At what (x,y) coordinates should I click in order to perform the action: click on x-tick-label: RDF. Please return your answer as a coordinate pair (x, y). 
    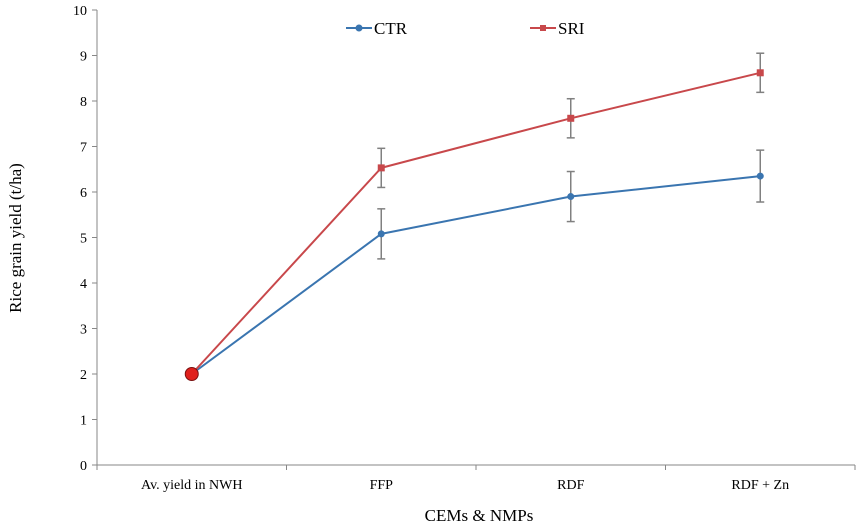
    Looking at the image, I should click on (570, 485).